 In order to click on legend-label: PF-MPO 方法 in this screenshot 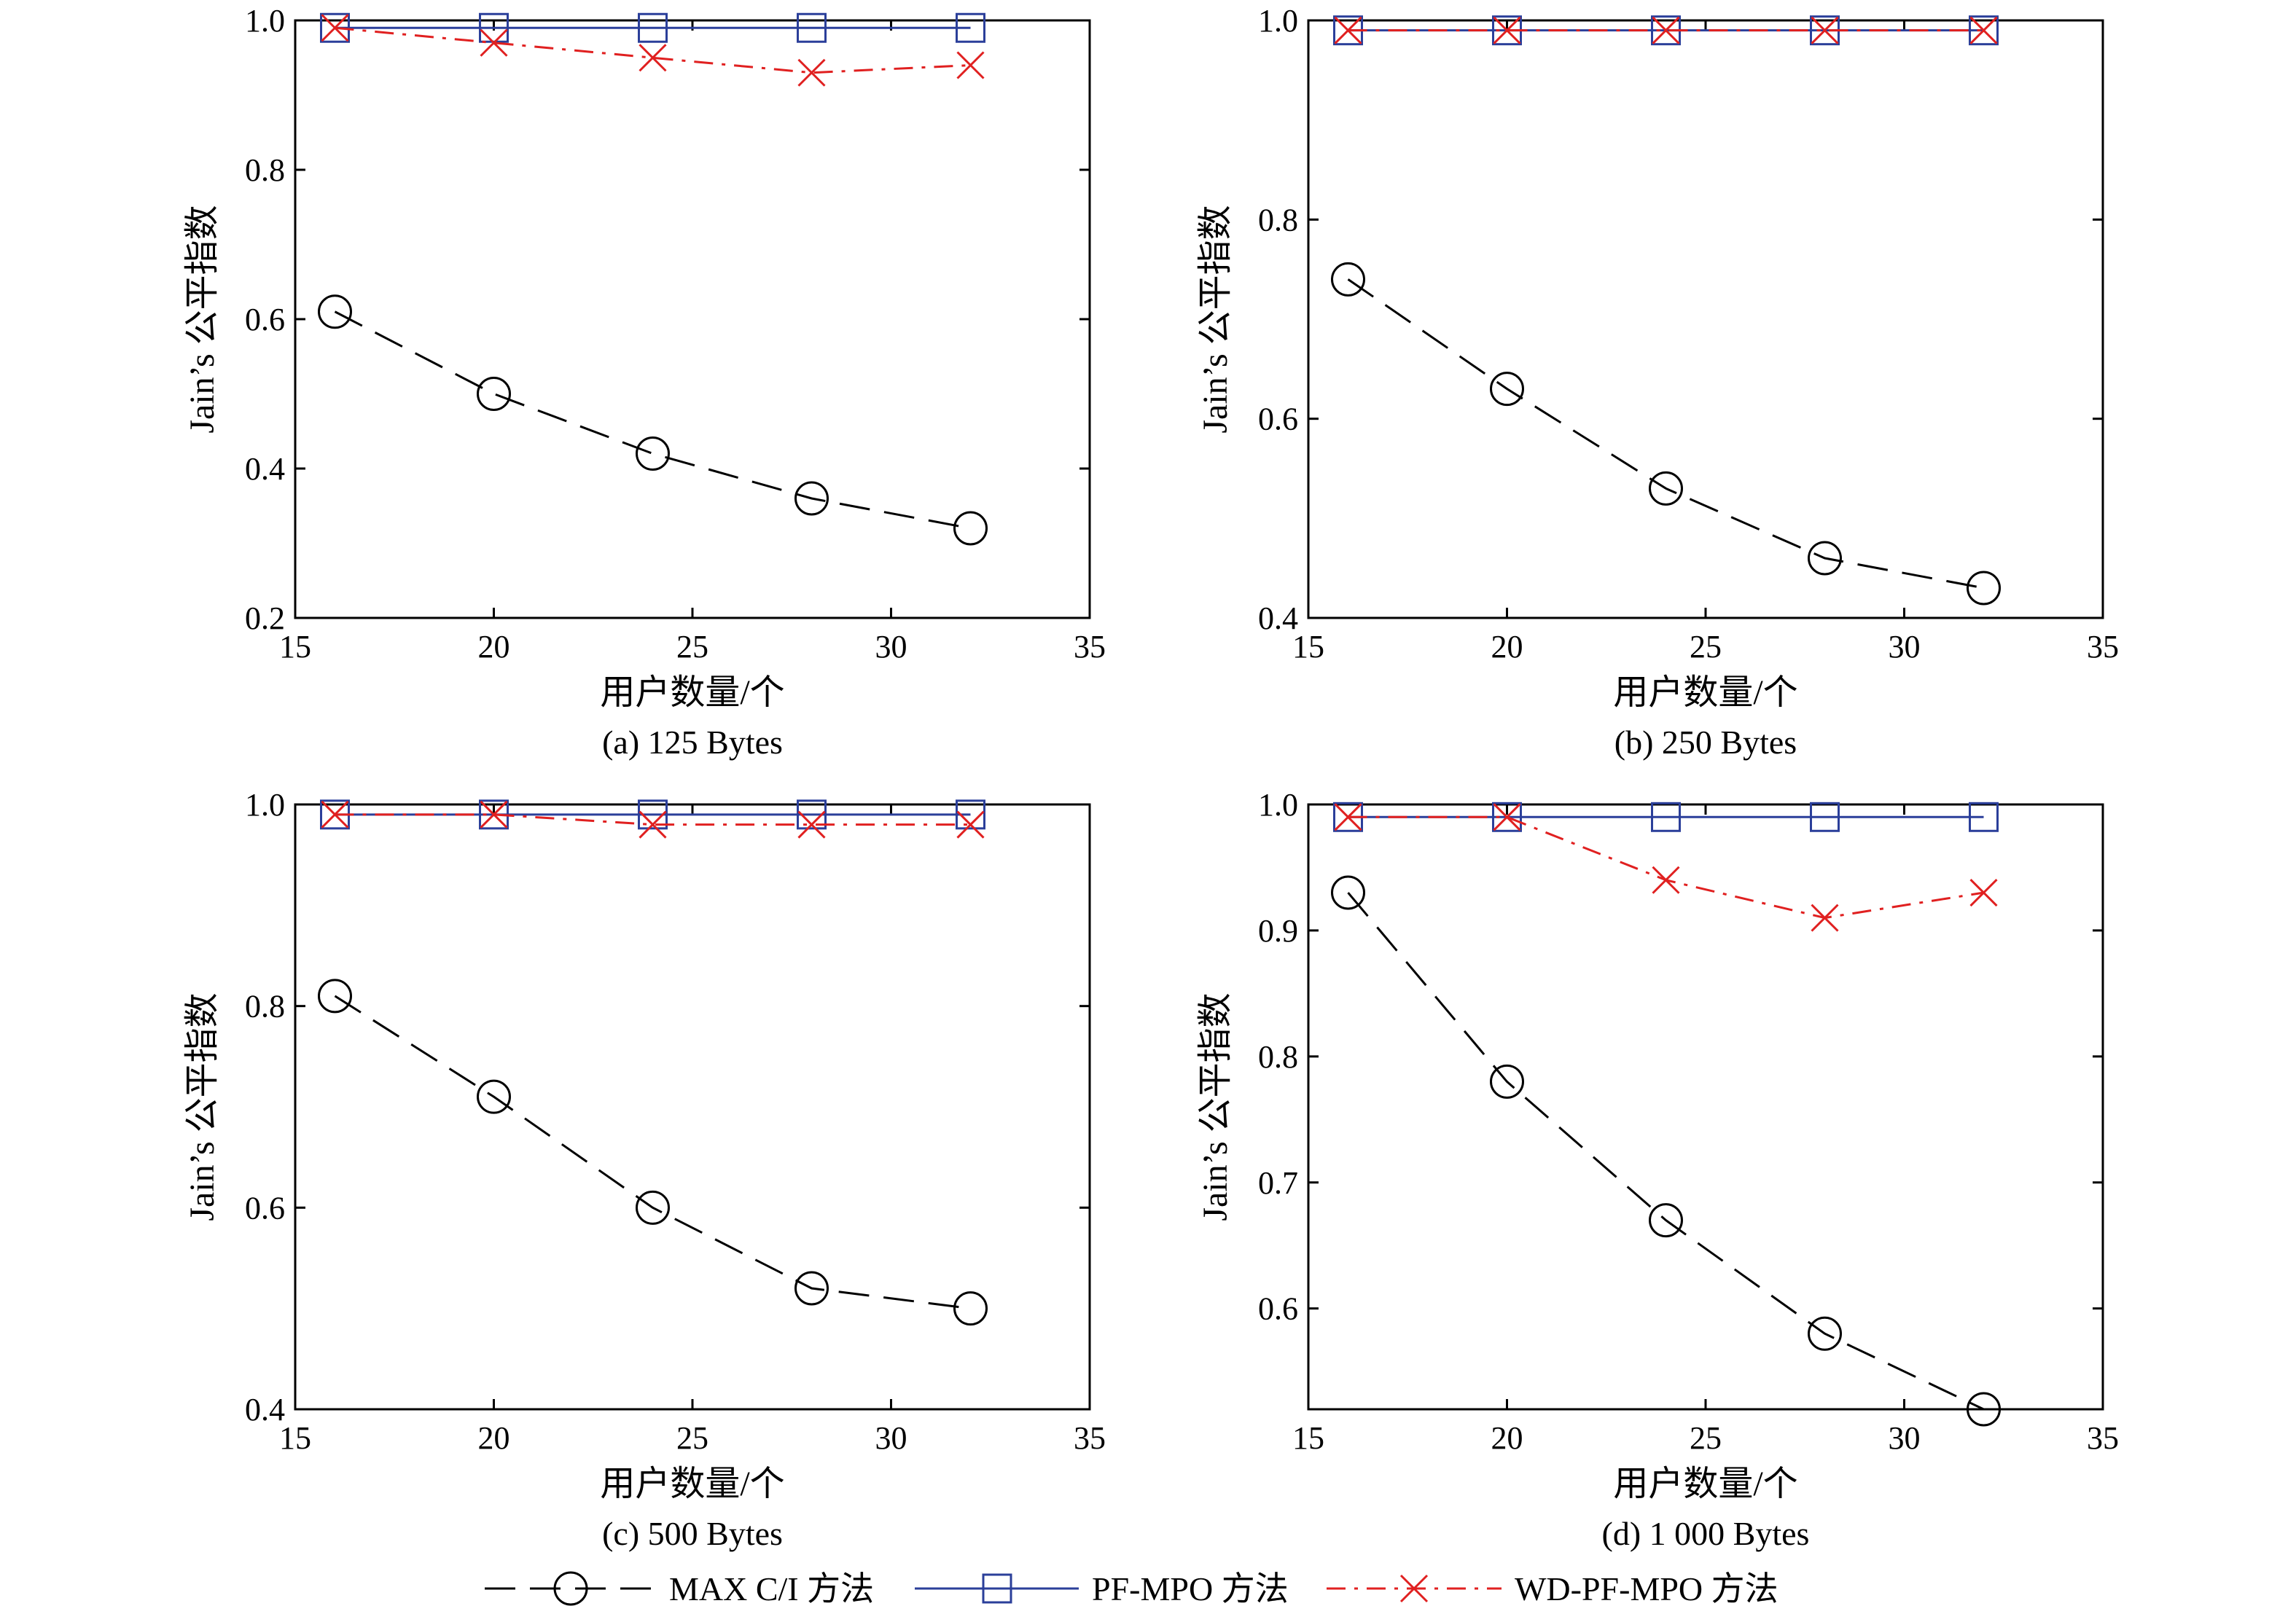, I will do `click(1190, 1588)`.